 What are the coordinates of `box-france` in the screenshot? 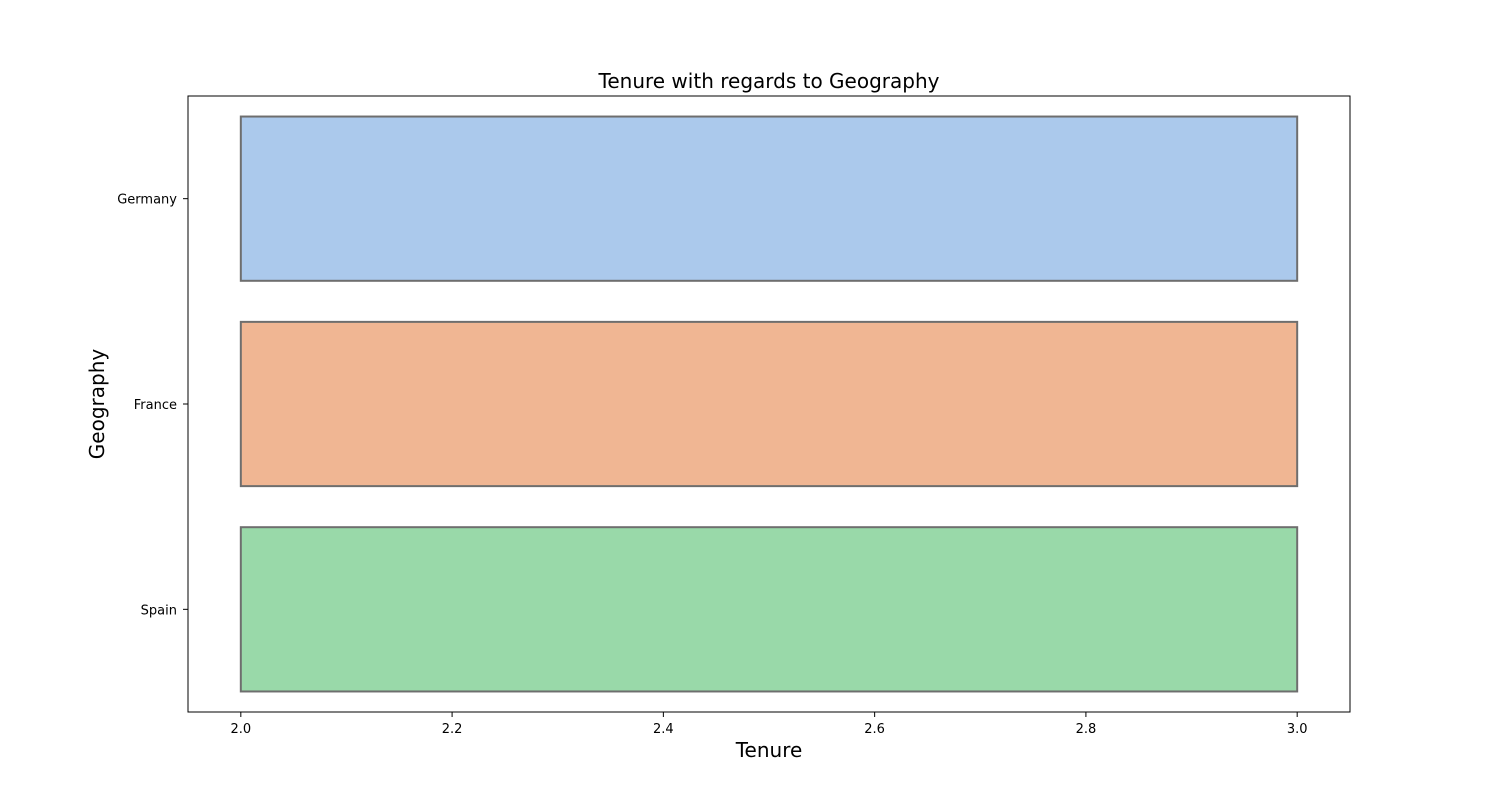 It's located at (769, 404).